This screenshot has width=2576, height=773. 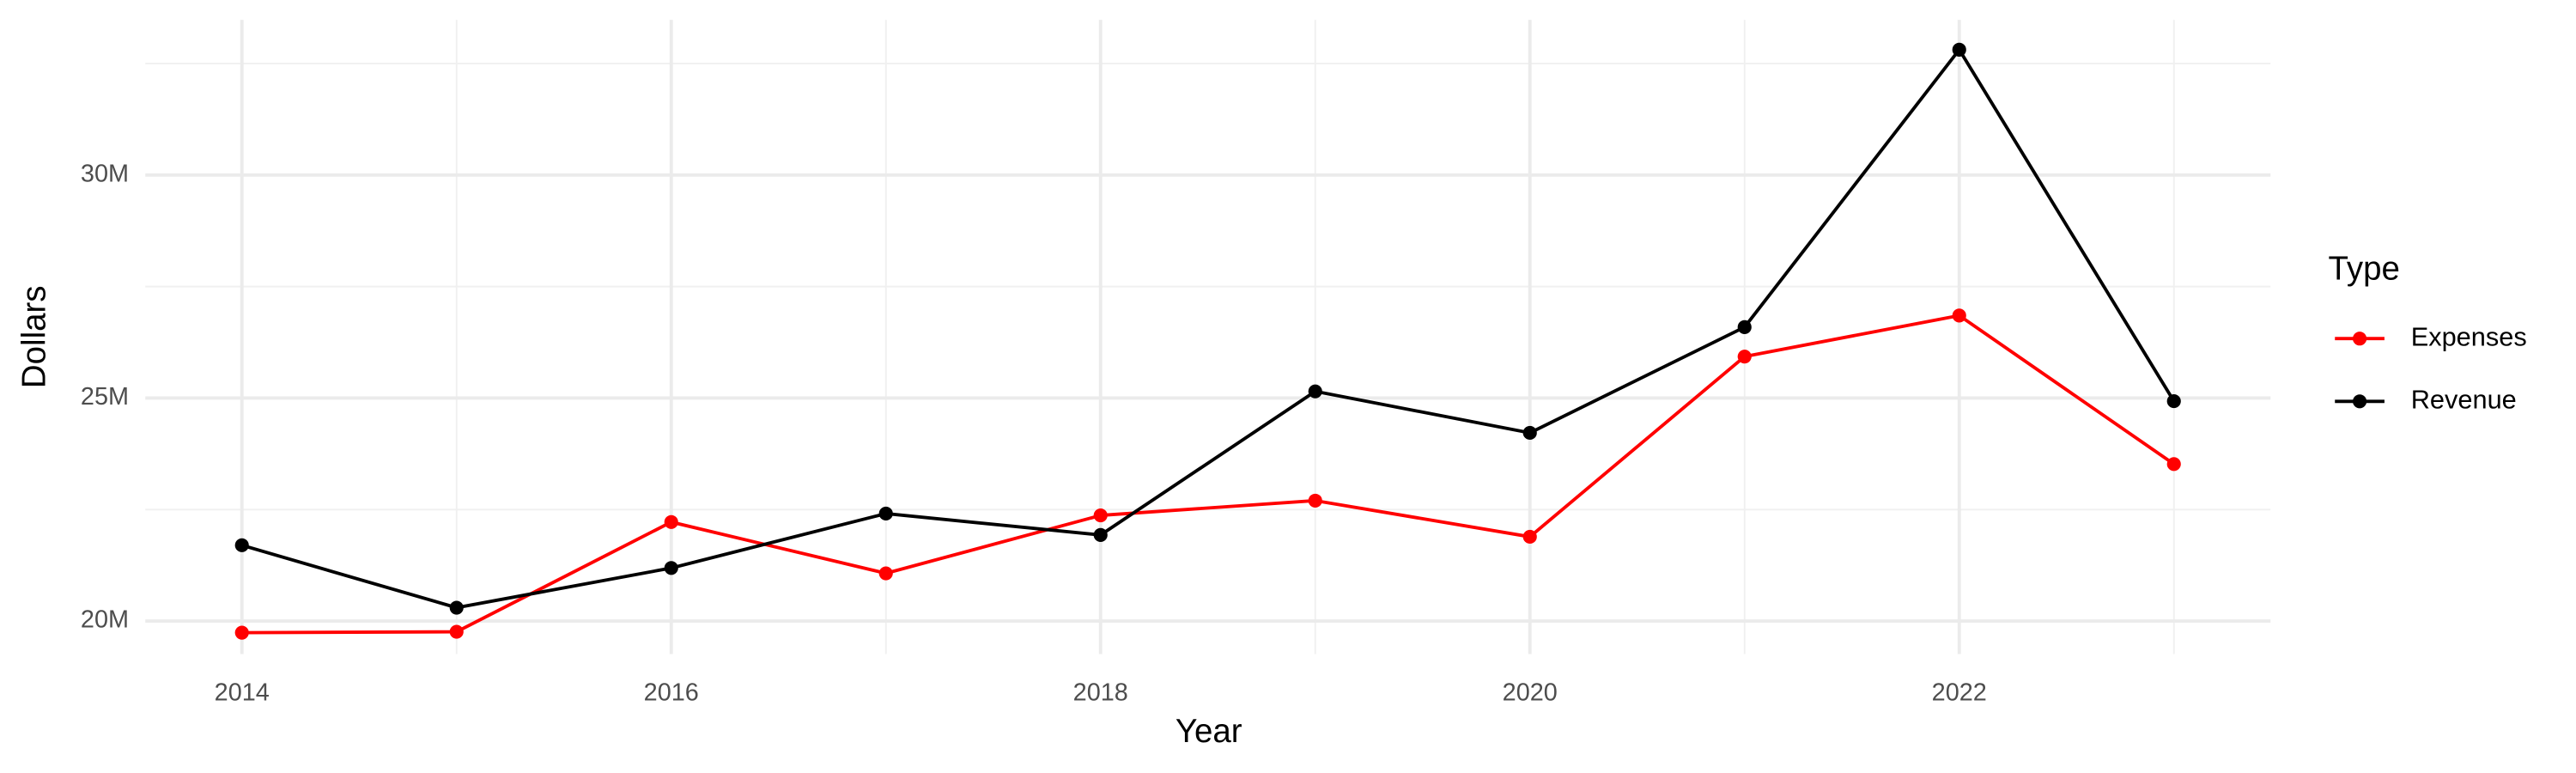 What do you see at coordinates (2464, 399) in the screenshot?
I see `legend-label: Revenue` at bounding box center [2464, 399].